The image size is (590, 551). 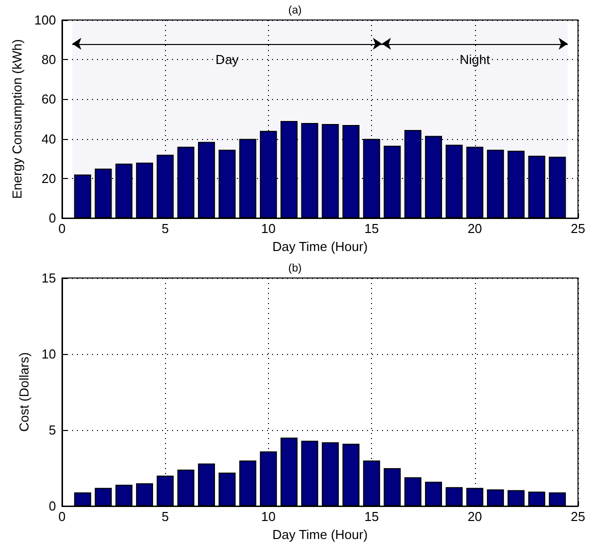 What do you see at coordinates (49, 278) in the screenshot?
I see `y-tick-label: 15` at bounding box center [49, 278].